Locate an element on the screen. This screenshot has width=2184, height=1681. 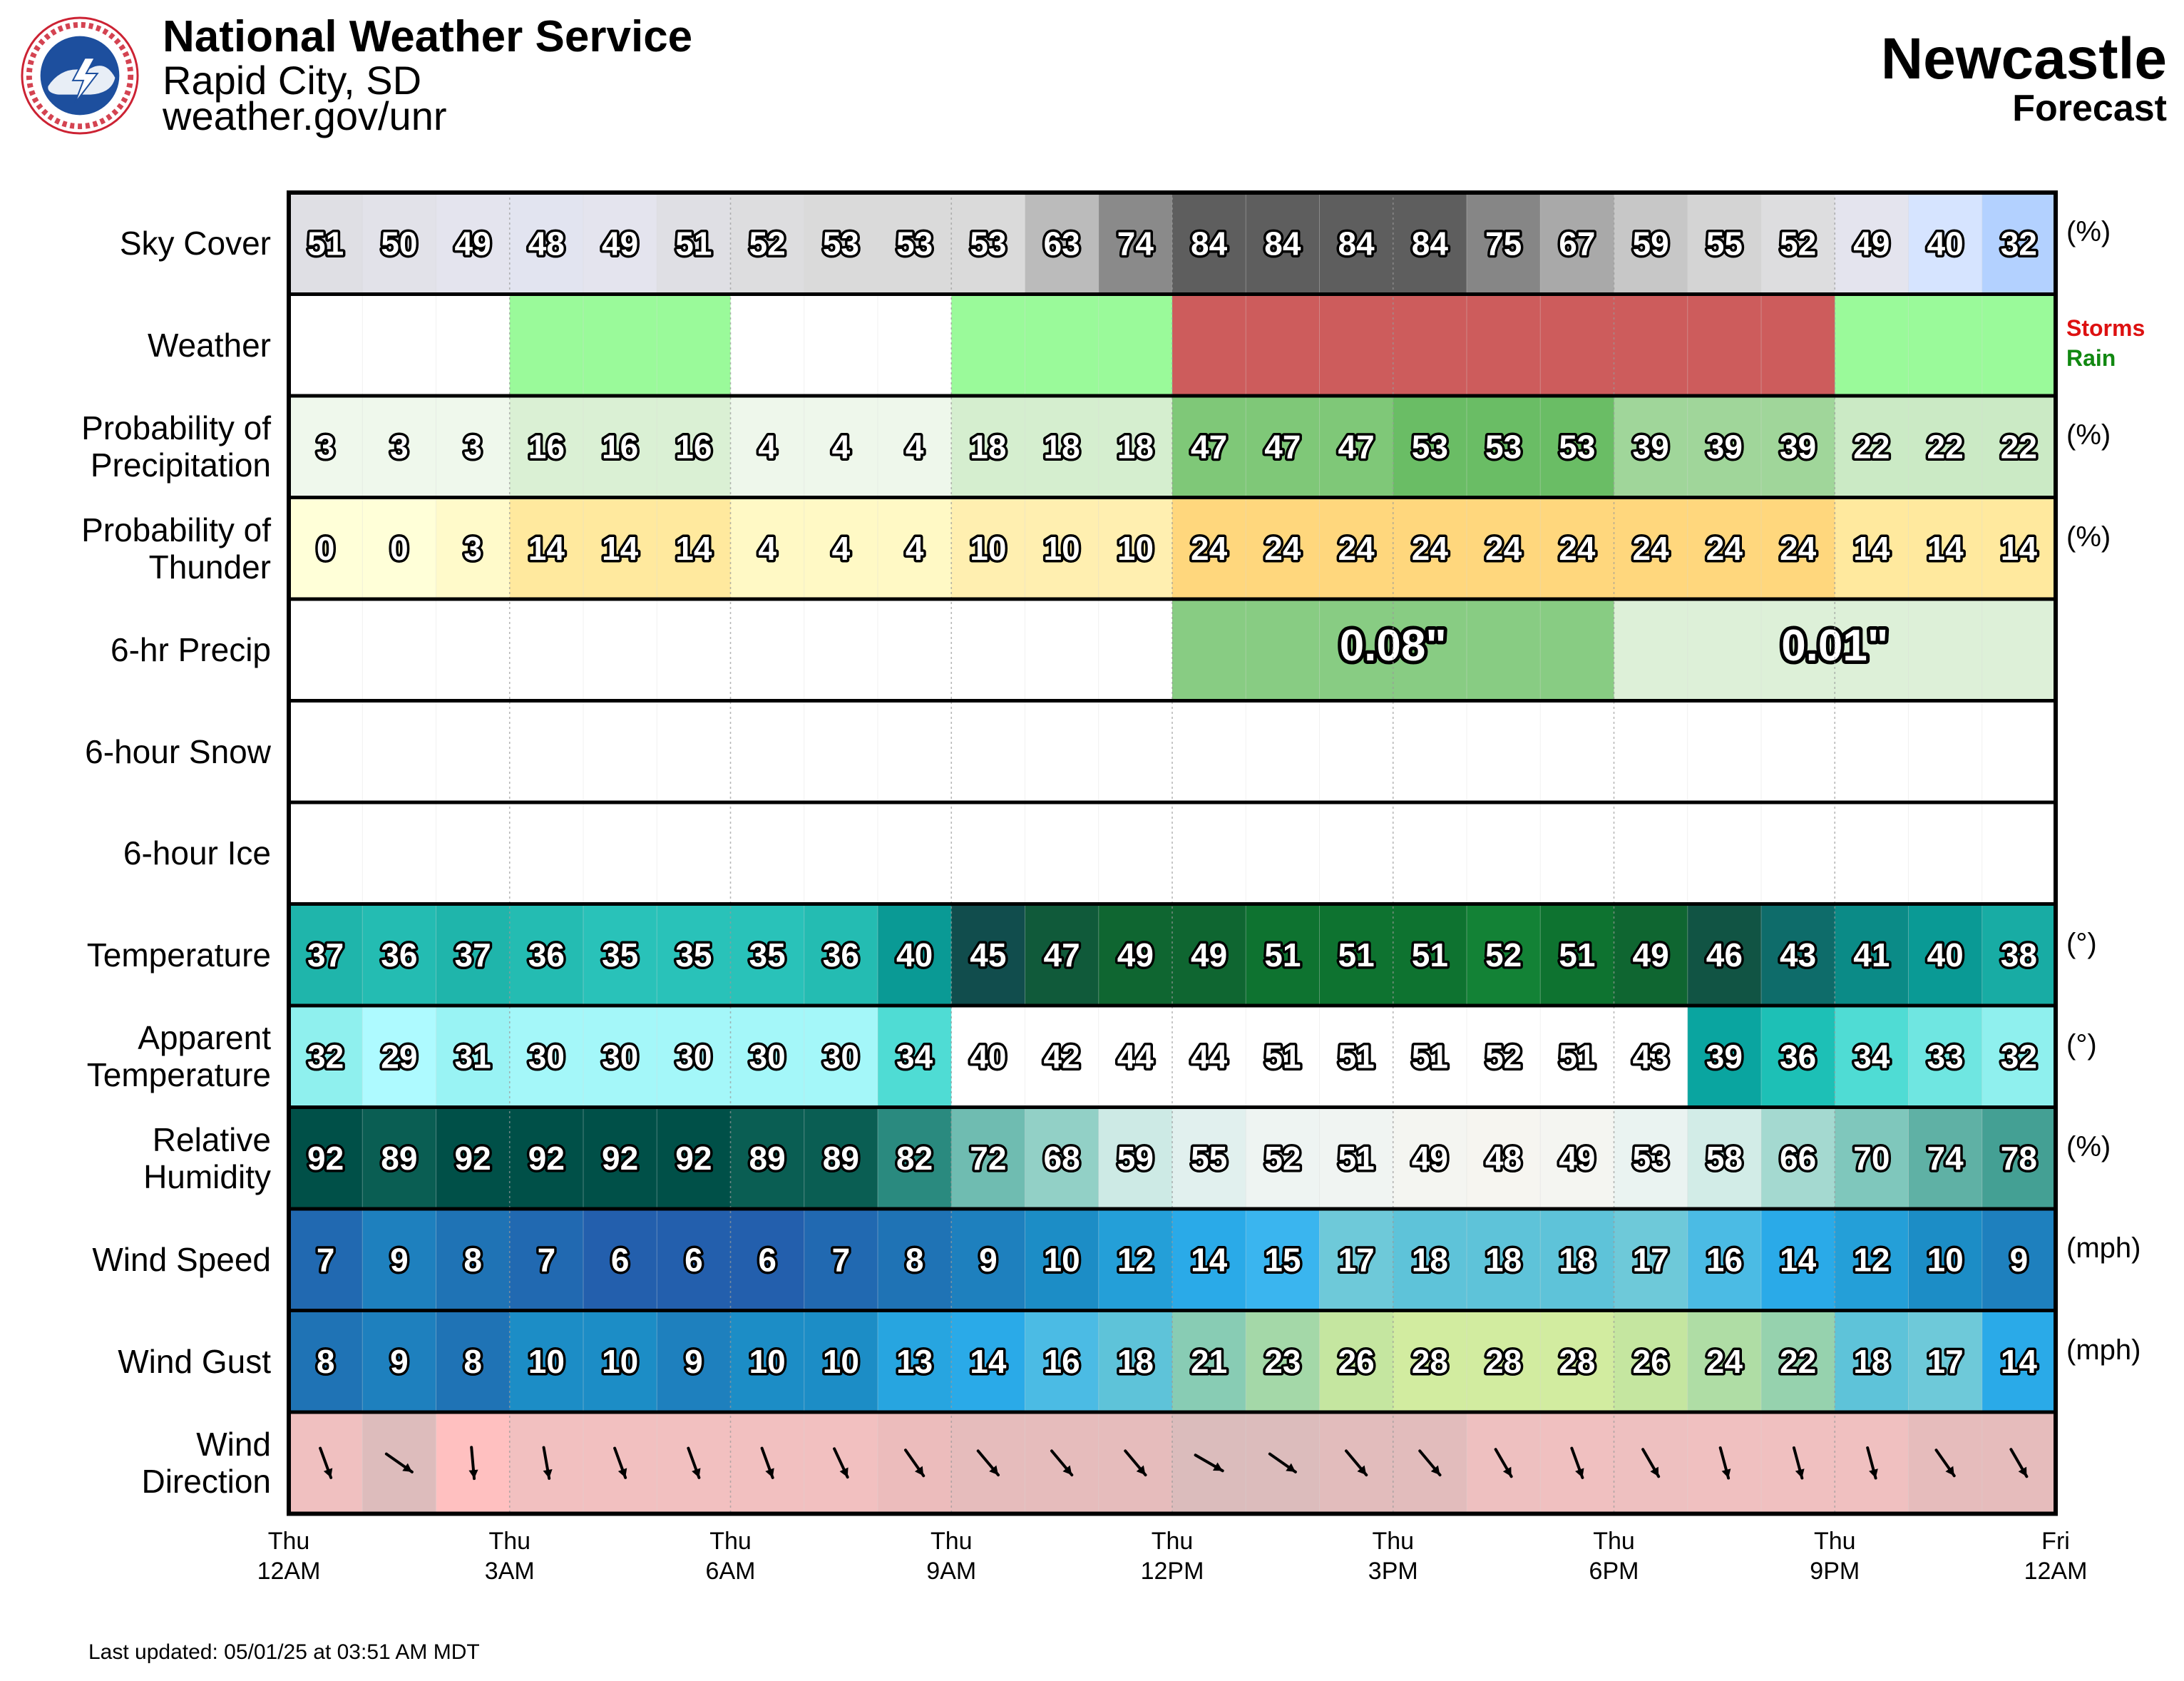
pop-value: 18 is located at coordinates (1135, 446).